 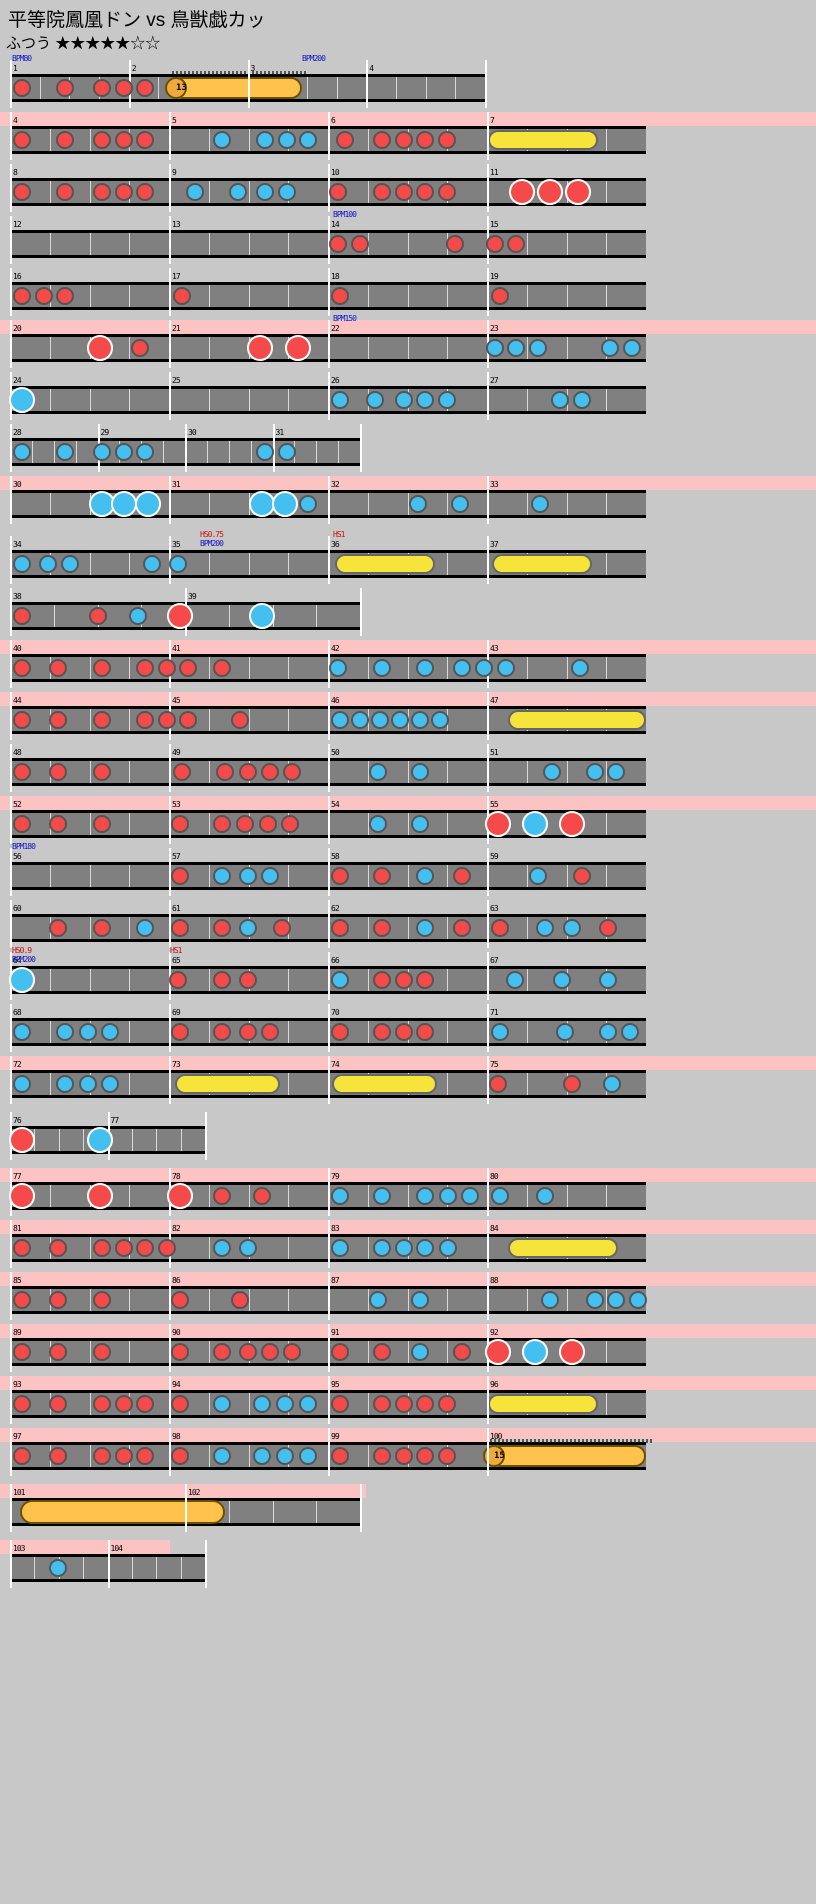 I want to click on measure-number: 52, so click(x=17, y=804).